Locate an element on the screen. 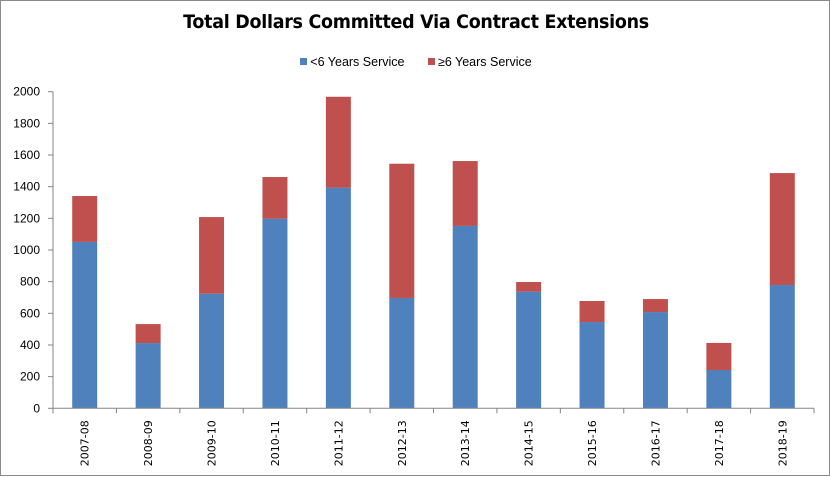 The image size is (830, 477). x-tick-label: 2016-17 is located at coordinates (655, 443).